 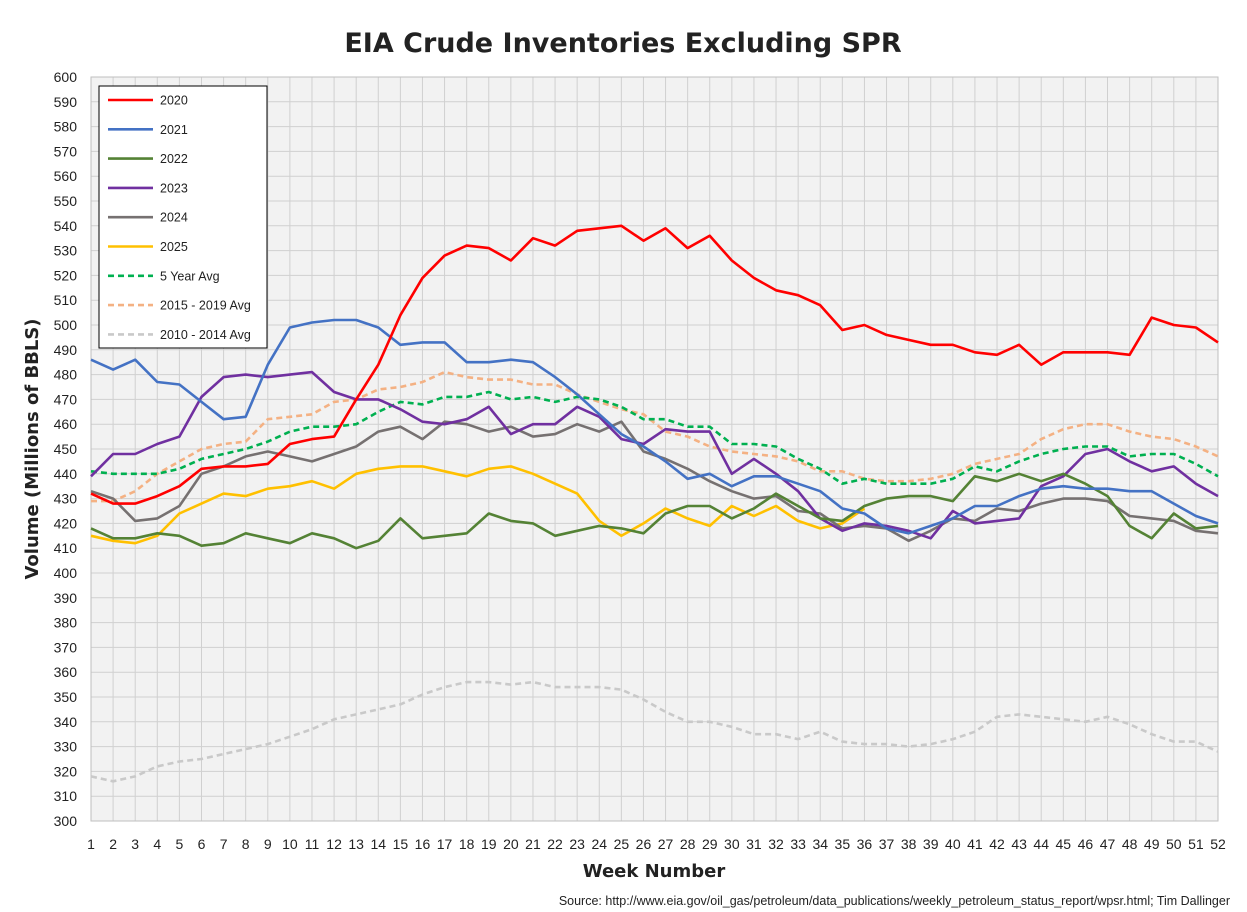 What do you see at coordinates (776, 844) in the screenshot?
I see `x-tick-label: 32` at bounding box center [776, 844].